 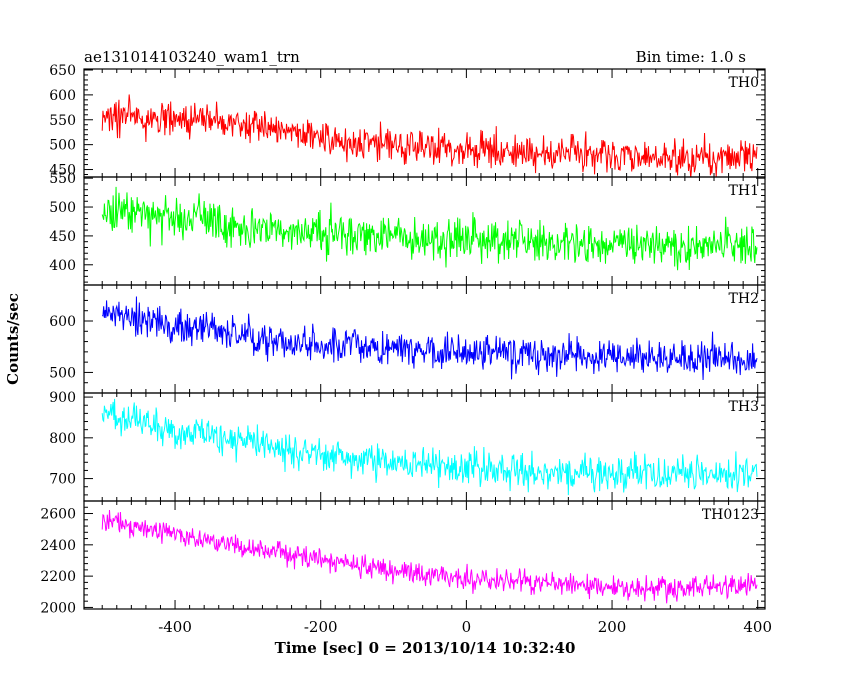 I want to click on series-line-th2, so click(x=429, y=338).